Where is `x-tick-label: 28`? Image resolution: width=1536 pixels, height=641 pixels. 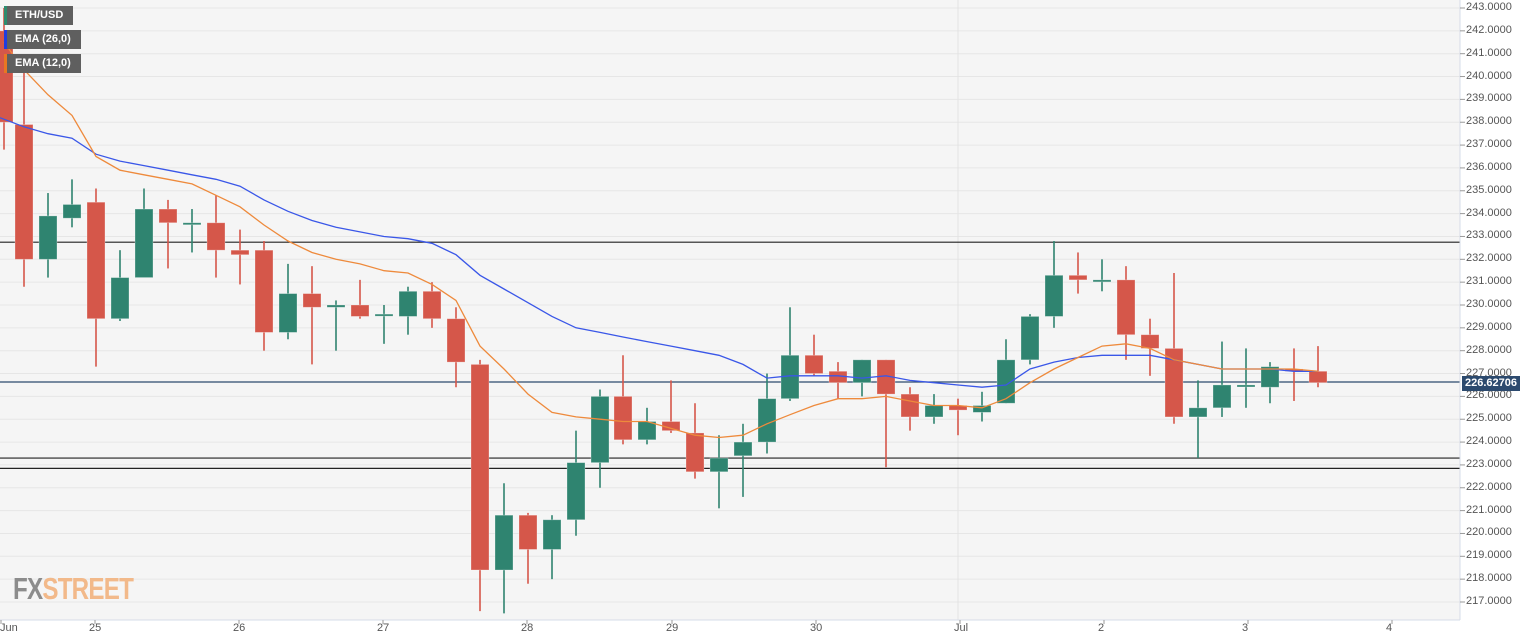 x-tick-label: 28 is located at coordinates (527, 628).